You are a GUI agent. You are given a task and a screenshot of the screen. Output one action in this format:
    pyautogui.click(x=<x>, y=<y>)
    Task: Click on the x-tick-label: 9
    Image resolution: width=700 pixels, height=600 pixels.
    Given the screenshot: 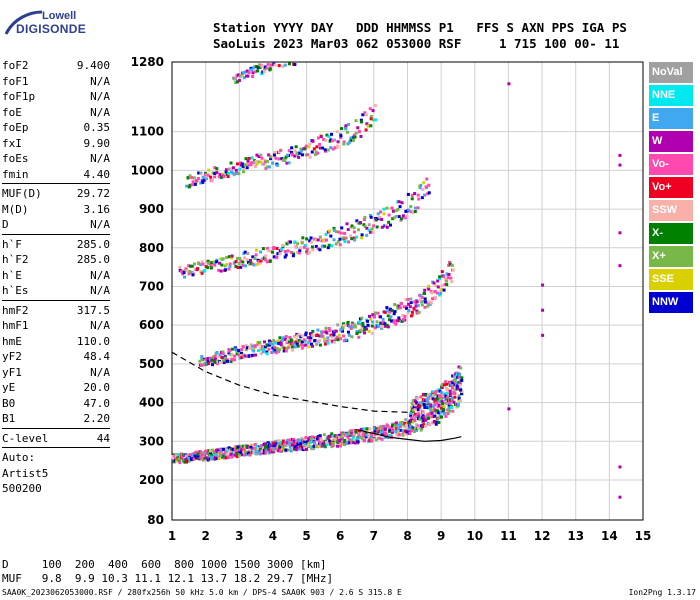 What is the action you would take?
    pyautogui.click(x=441, y=536)
    